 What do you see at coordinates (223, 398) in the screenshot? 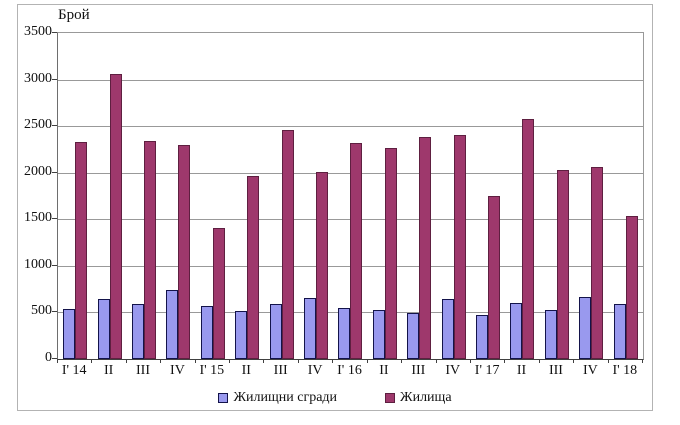
I see `legend-swatch-buildings-icon` at bounding box center [223, 398].